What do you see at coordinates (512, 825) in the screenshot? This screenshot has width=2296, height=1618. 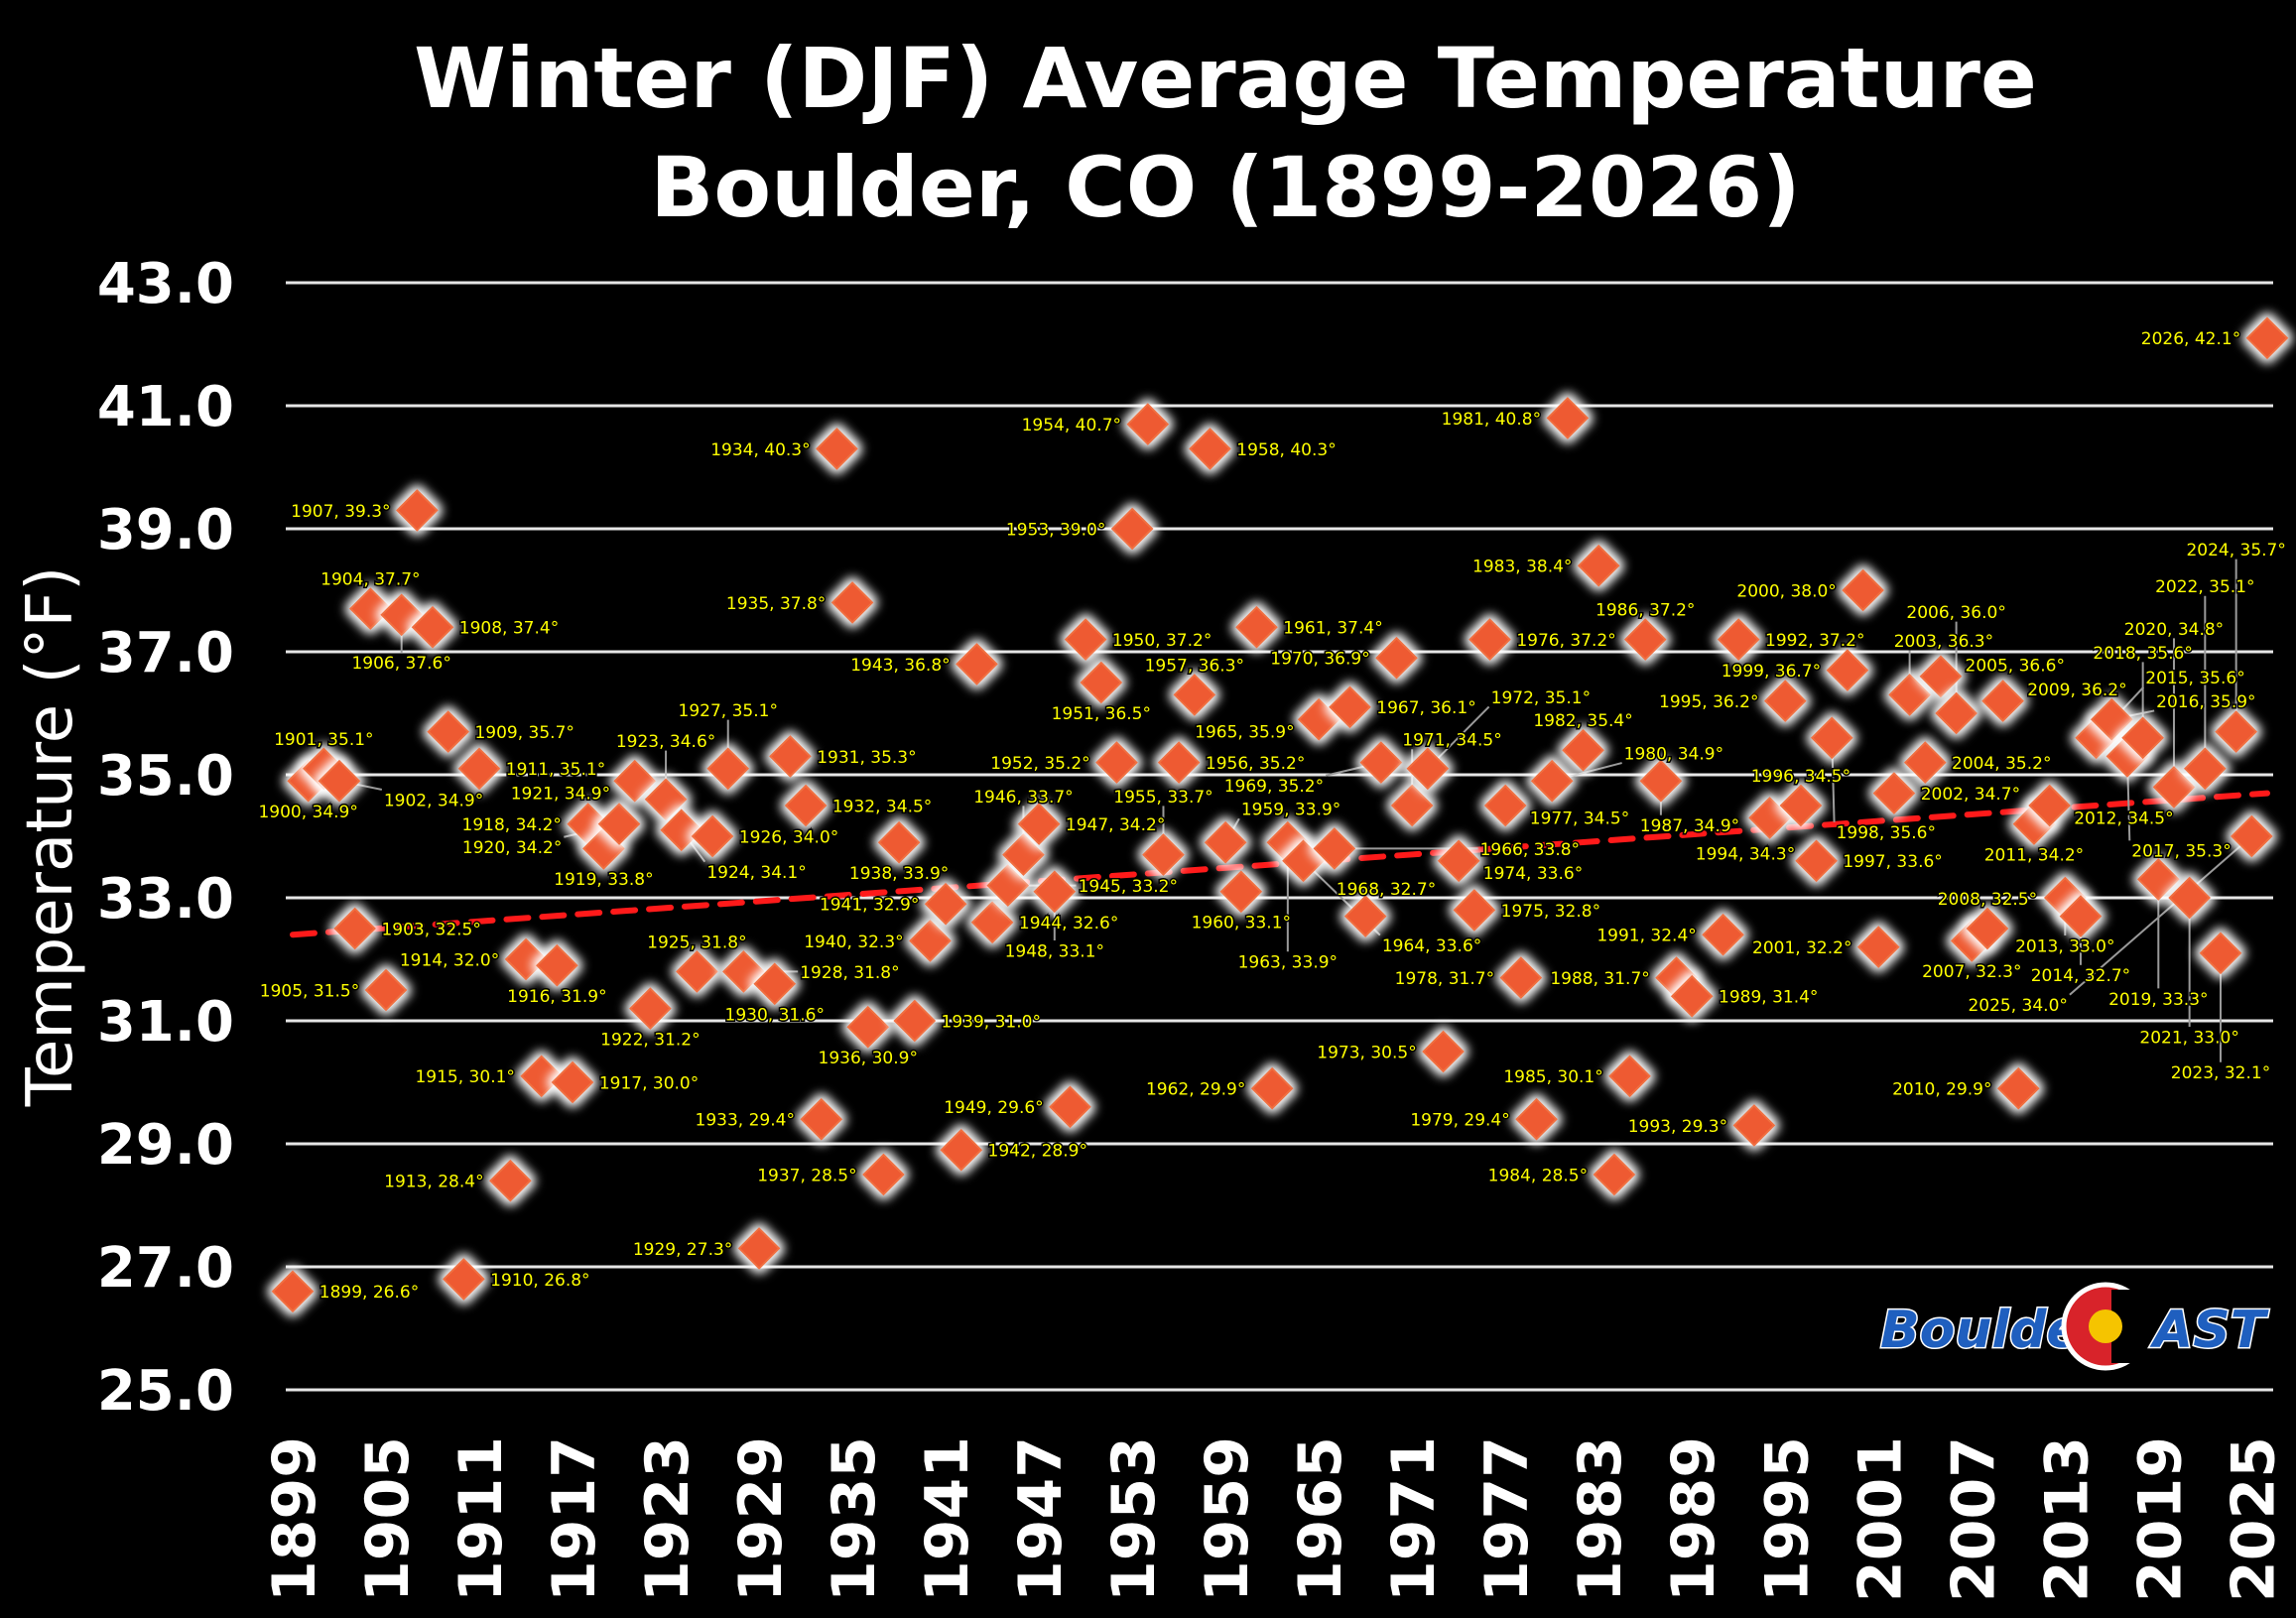 I see `data-label-1918: 1918, 34.2°` at bounding box center [512, 825].